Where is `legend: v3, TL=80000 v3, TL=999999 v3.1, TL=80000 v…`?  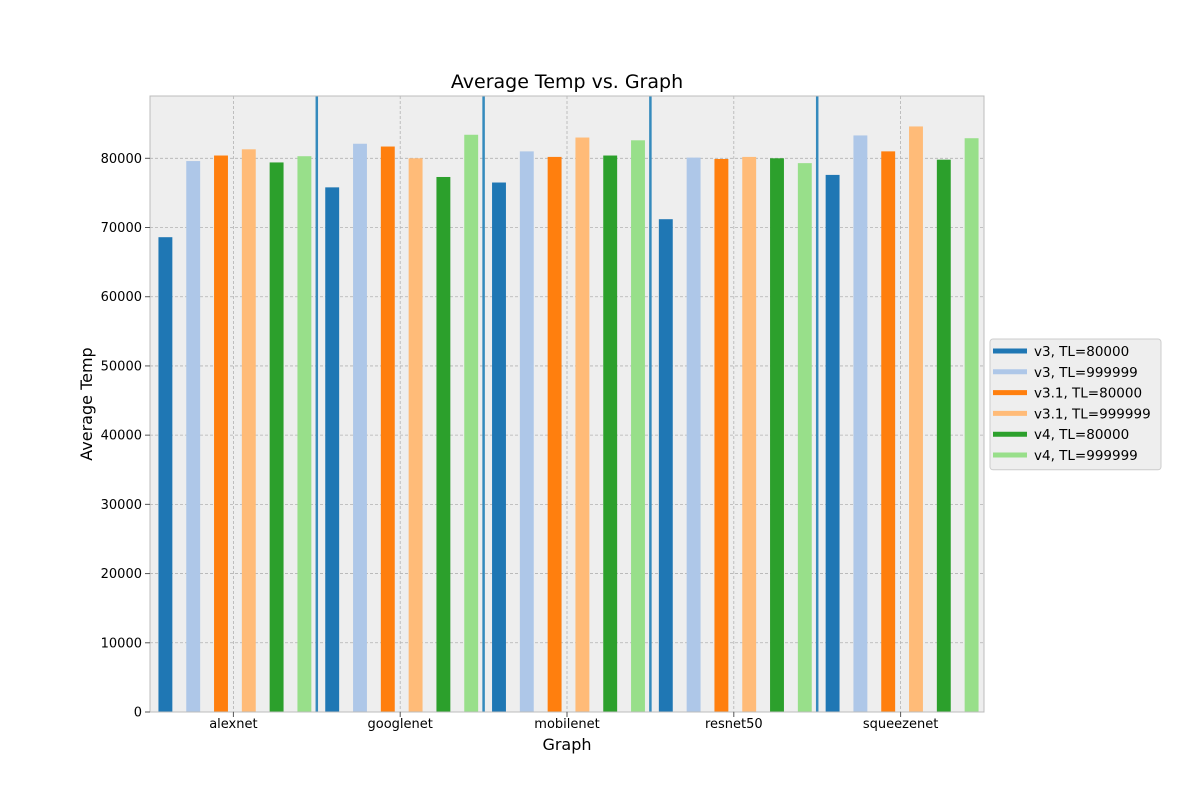 legend: v3, TL=80000 v3, TL=999999 v3.1, TL=80000 v… is located at coordinates (1075, 404).